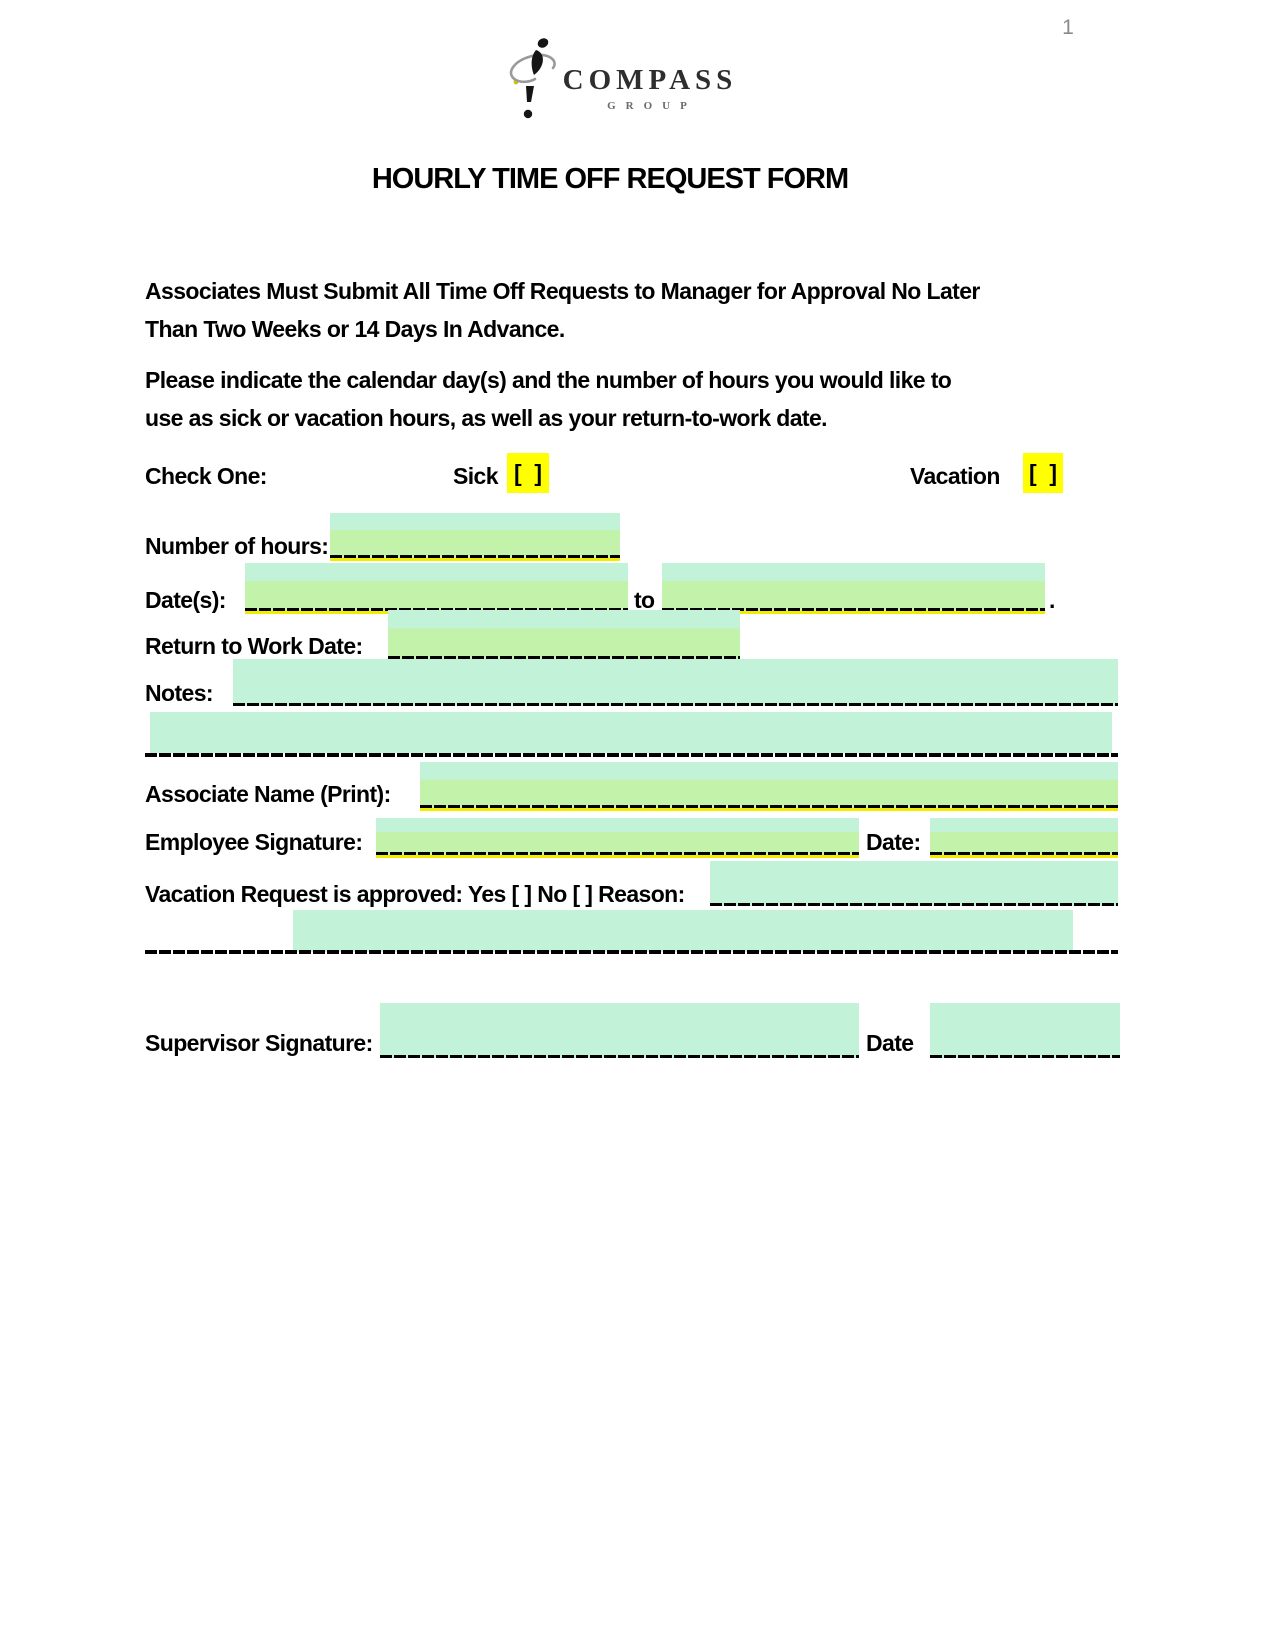  What do you see at coordinates (185, 600) in the screenshot?
I see `dates-label: Date(s):` at bounding box center [185, 600].